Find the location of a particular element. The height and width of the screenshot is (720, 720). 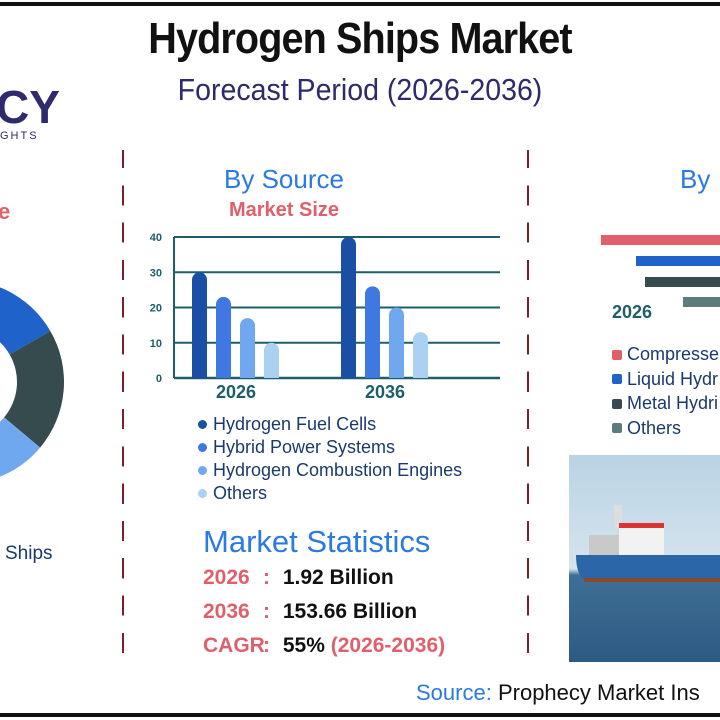

stat-key: CAGR is located at coordinates (234, 645).